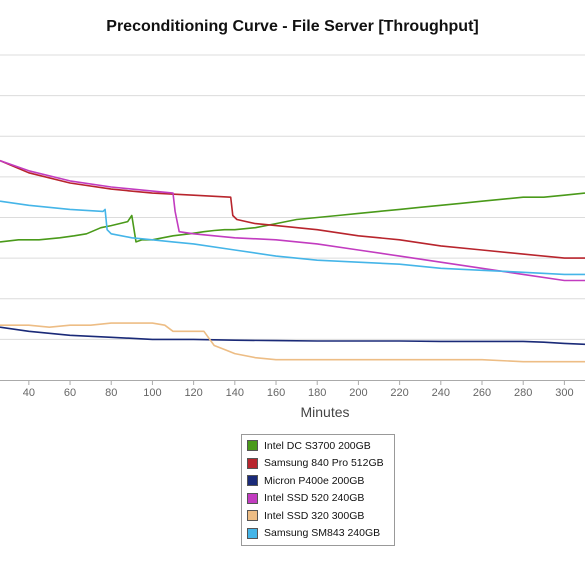 Image resolution: width=585 pixels, height=567 pixels. I want to click on x-tick-label: 140, so click(235, 393).